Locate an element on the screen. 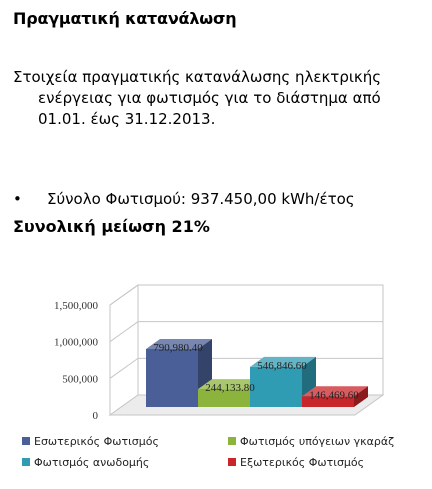 This screenshot has height=489, width=432. description-line-3: 01.01. έως 31.12.2013. is located at coordinates (127, 119).